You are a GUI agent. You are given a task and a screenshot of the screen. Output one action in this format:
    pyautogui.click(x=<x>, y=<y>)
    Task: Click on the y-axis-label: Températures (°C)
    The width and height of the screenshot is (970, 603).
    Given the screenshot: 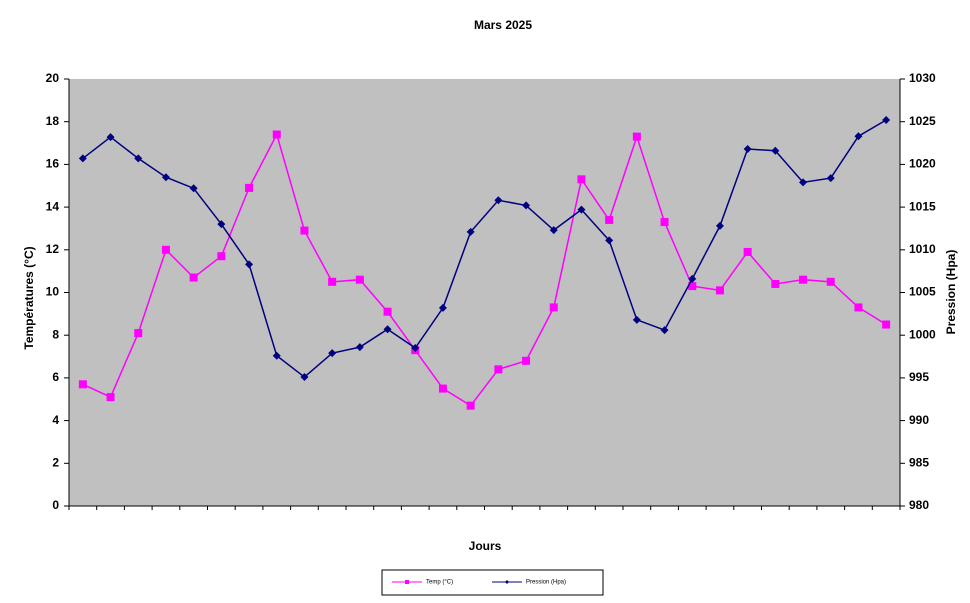 What is the action you would take?
    pyautogui.click(x=29, y=297)
    